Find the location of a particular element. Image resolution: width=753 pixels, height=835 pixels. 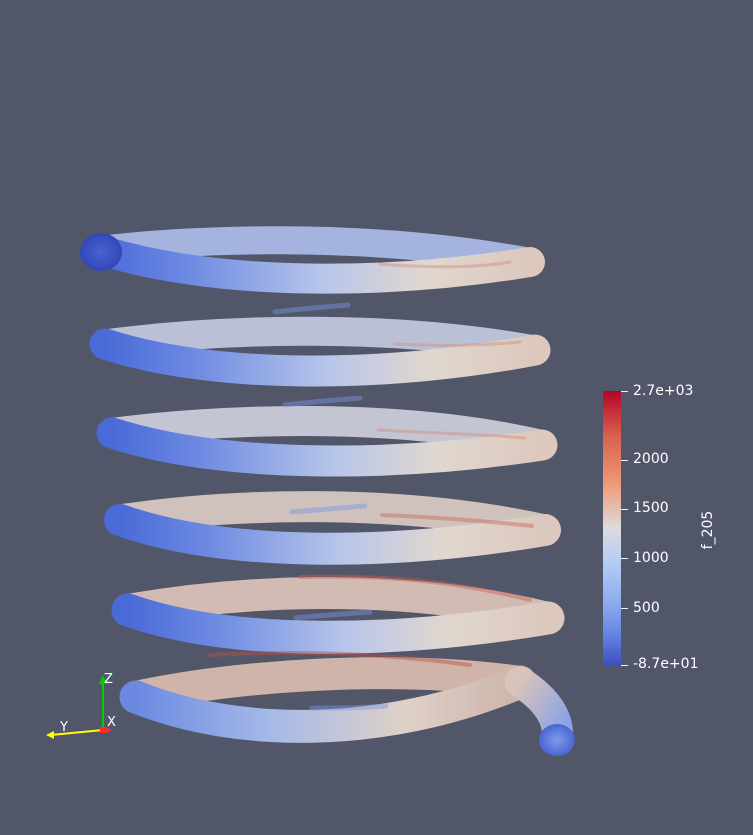

colorbar-tick-max is located at coordinates (624, 391).